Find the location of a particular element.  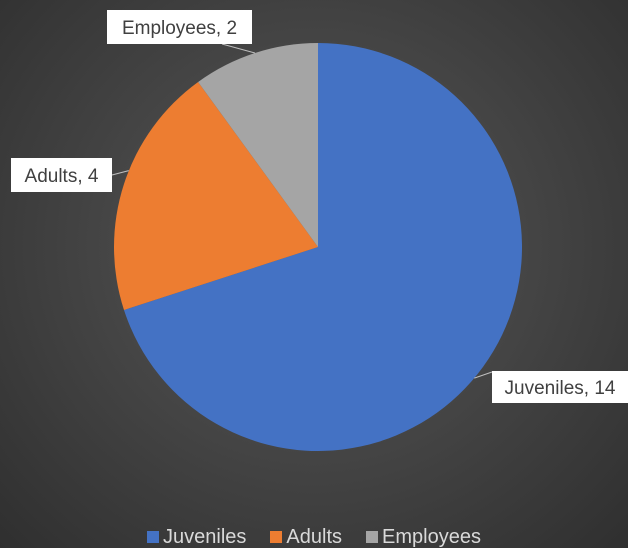

data-label-adults: Adults, 4 is located at coordinates (62, 176).